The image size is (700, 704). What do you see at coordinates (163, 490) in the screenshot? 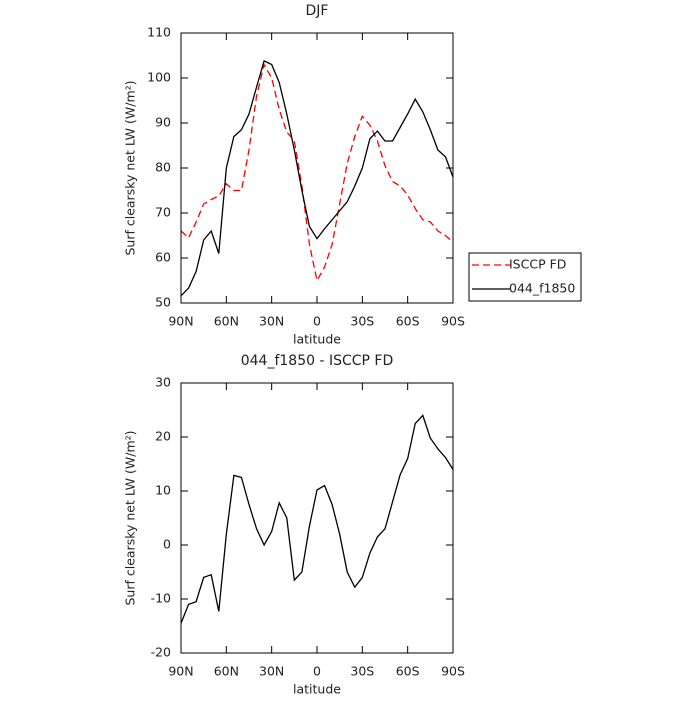
I see `y-tick-label: 10` at bounding box center [163, 490].